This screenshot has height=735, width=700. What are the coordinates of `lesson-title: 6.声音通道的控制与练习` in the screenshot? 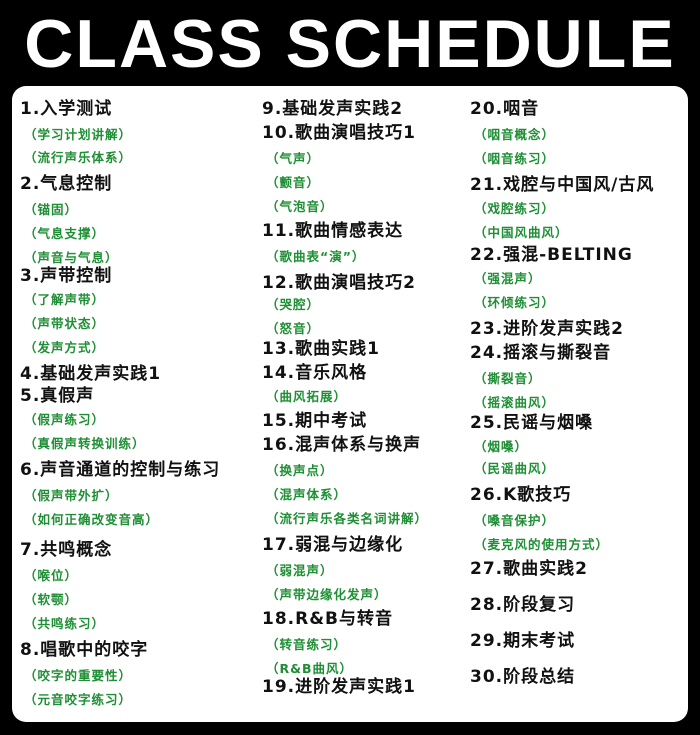 It's located at (120, 470).